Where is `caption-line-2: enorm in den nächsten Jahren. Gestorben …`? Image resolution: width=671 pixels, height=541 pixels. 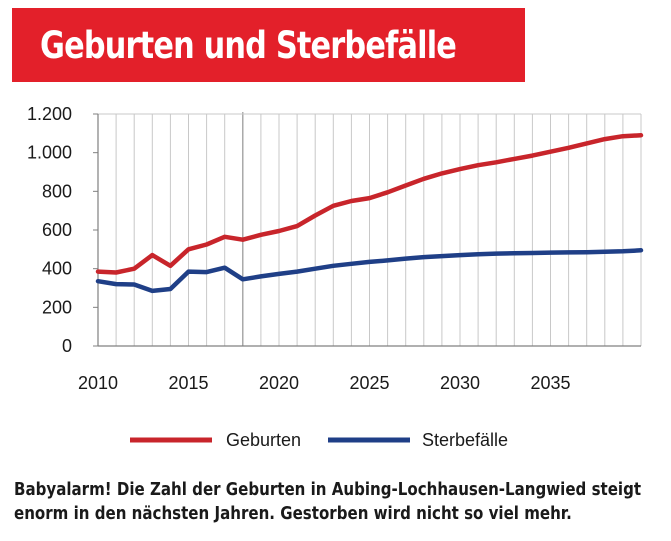 caption-line-2: enorm in den nächsten Jahren. Gestorben … is located at coordinates (293, 514).